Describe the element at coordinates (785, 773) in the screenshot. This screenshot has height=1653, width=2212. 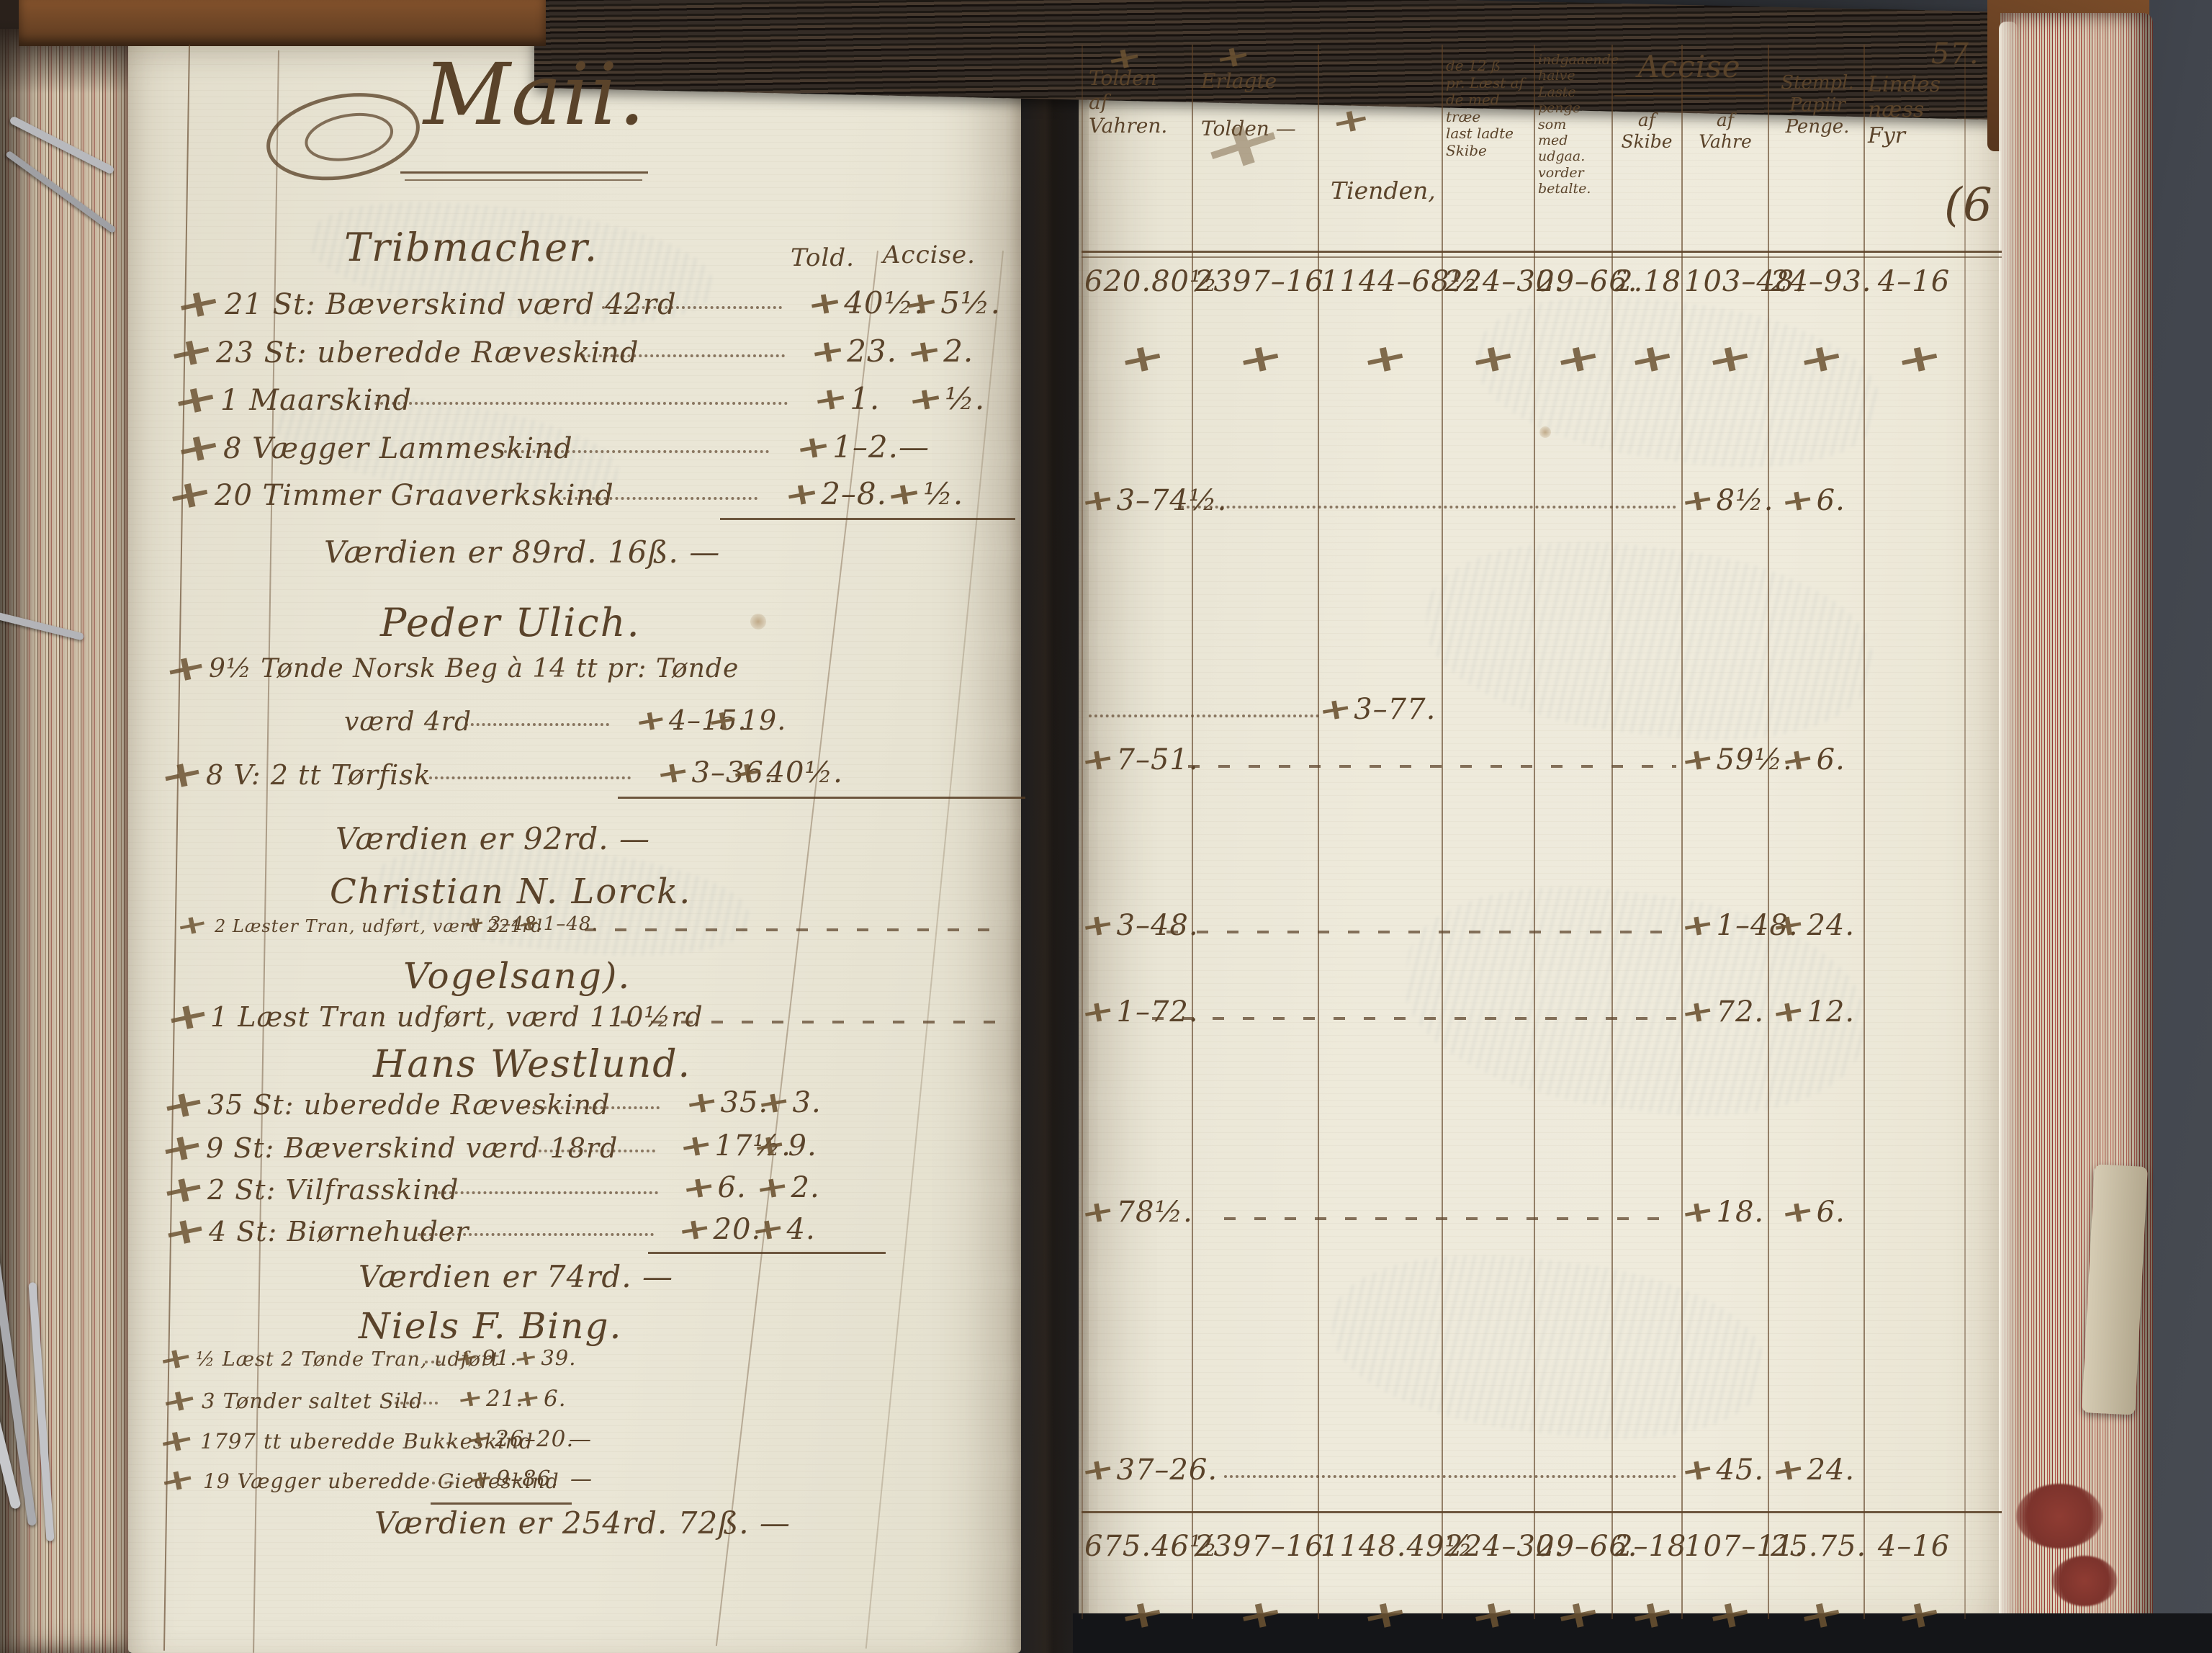
I see `accise-value: +40½.` at that location.